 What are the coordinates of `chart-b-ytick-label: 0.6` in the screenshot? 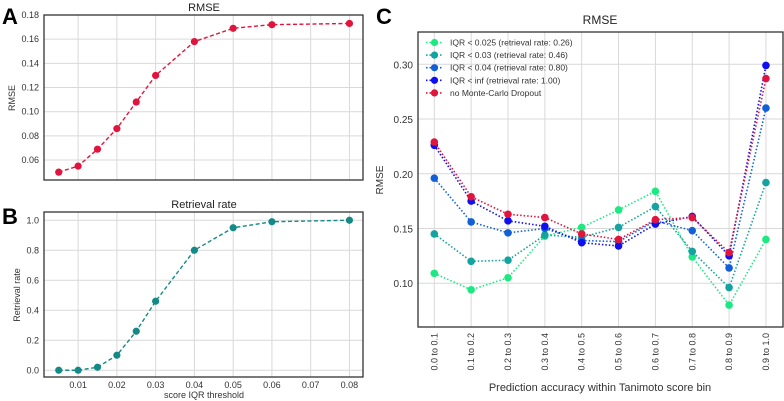 It's located at (32, 280).